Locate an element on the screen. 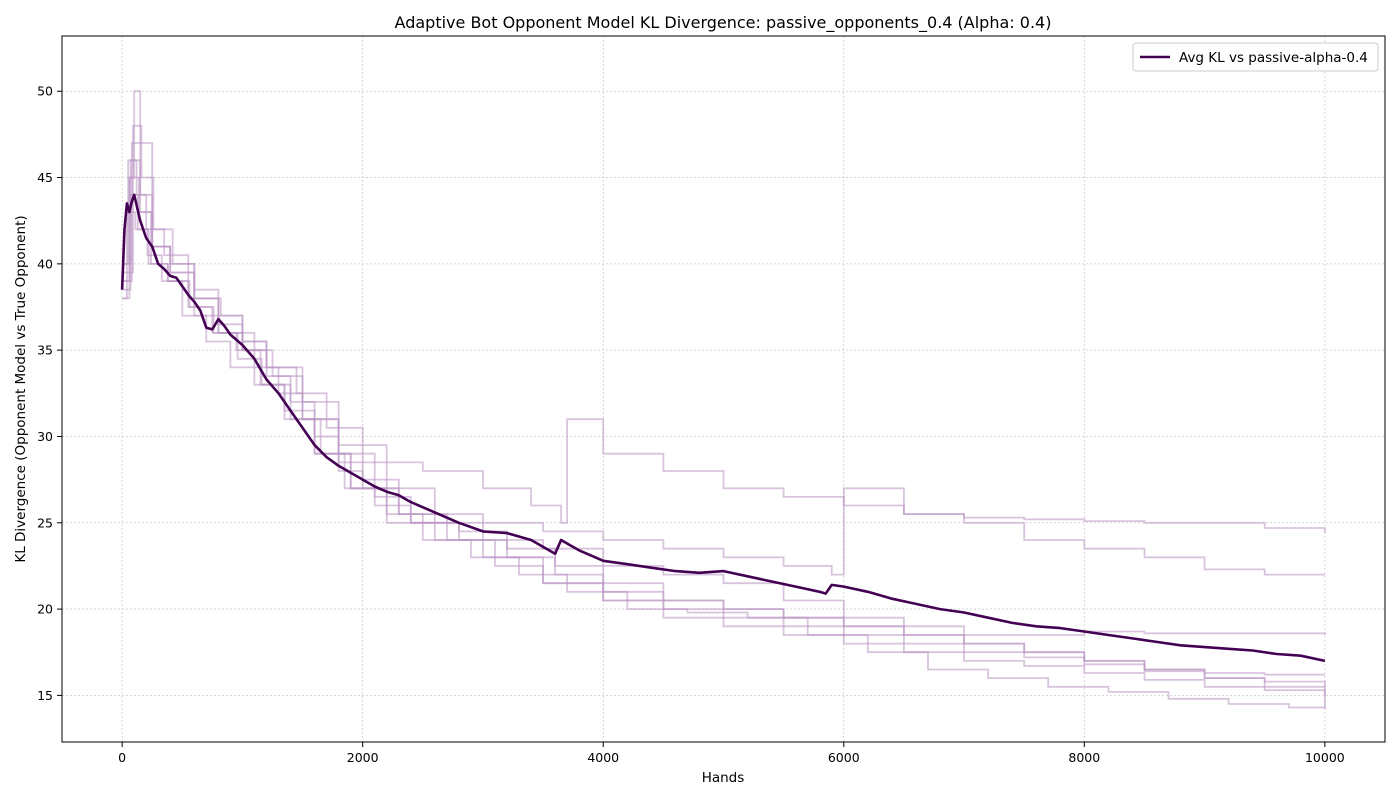 The image size is (1400, 800). y-tick-label: 50 is located at coordinates (45, 91).